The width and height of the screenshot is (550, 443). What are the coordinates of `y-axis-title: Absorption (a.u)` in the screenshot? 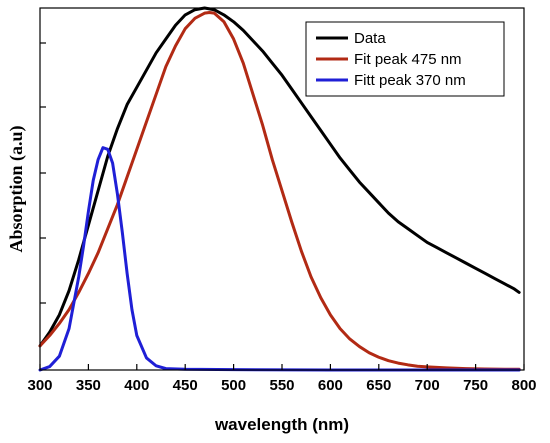 It's located at (16, 188).